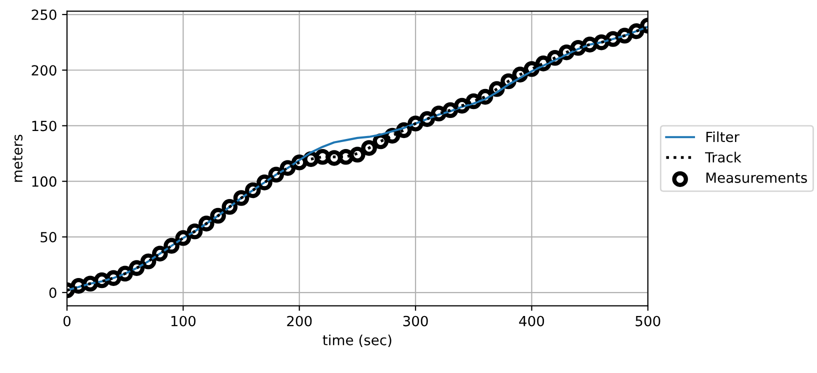  What do you see at coordinates (17, 158) in the screenshot?
I see `y-axis-title: meters` at bounding box center [17, 158].